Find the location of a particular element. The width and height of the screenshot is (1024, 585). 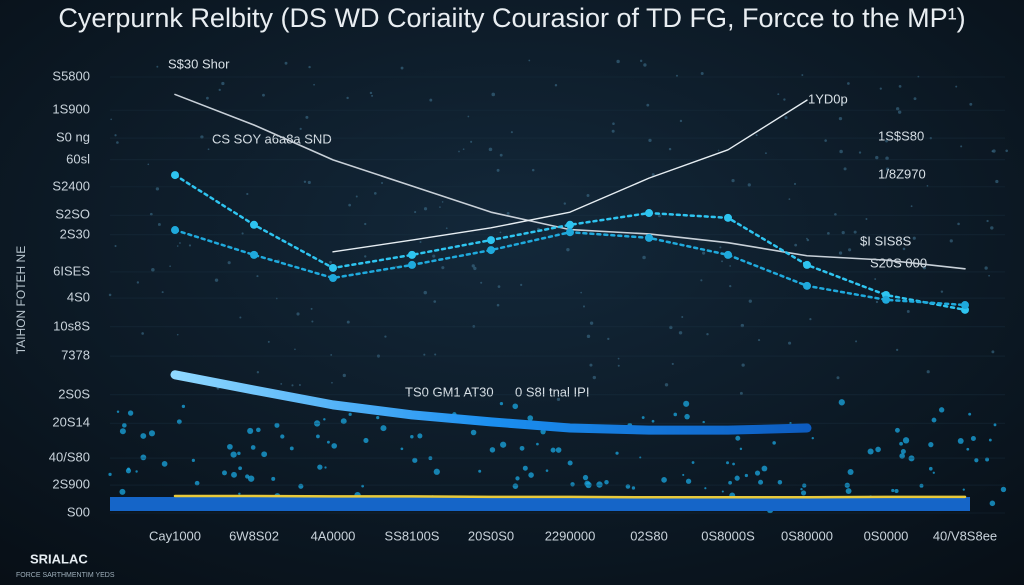

series-line is located at coordinates (570, 176).